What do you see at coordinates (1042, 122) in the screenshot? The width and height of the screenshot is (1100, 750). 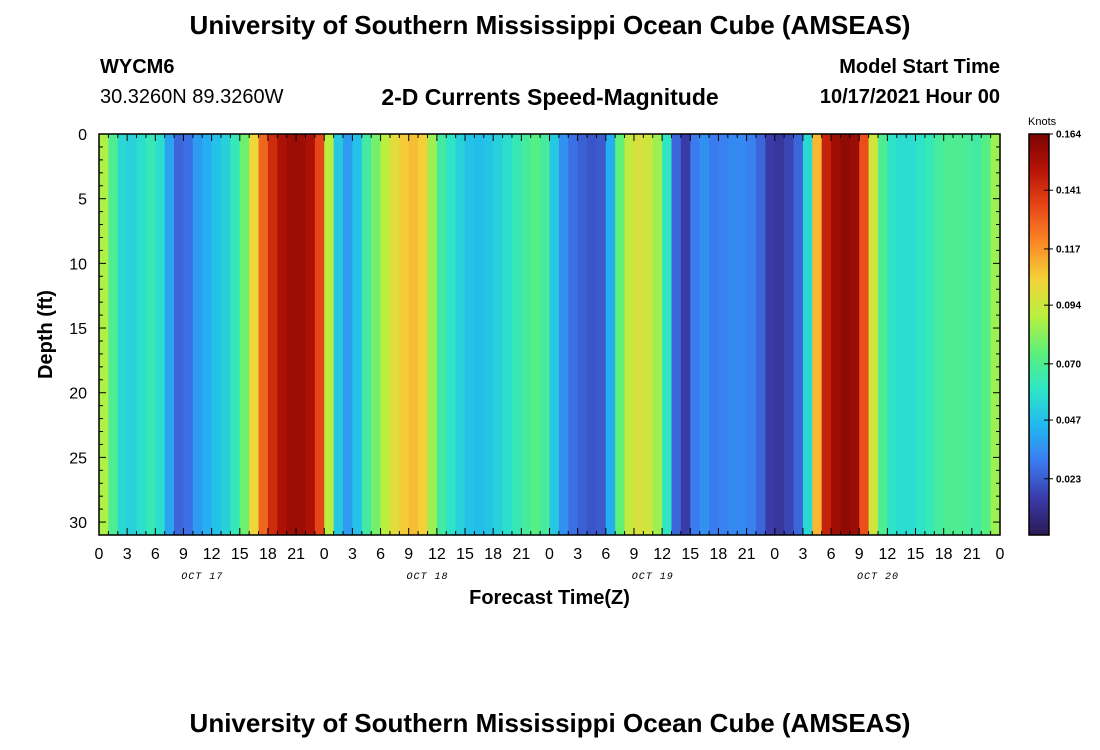 I see `colorbar-unit: Knots` at bounding box center [1042, 122].